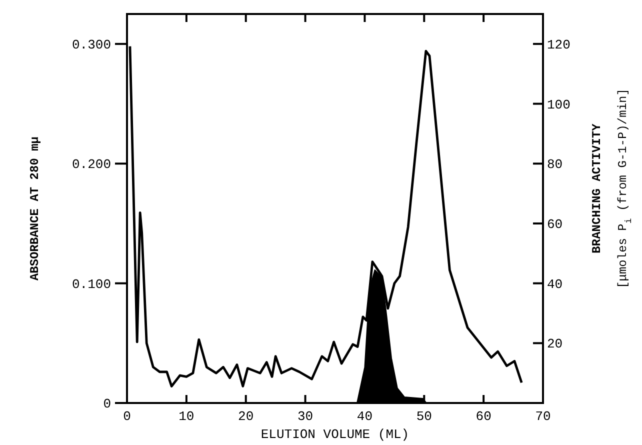 The height and width of the screenshot is (445, 642). Describe the element at coordinates (91, 284) in the screenshot. I see `y-tick-label: 0.100` at that location.